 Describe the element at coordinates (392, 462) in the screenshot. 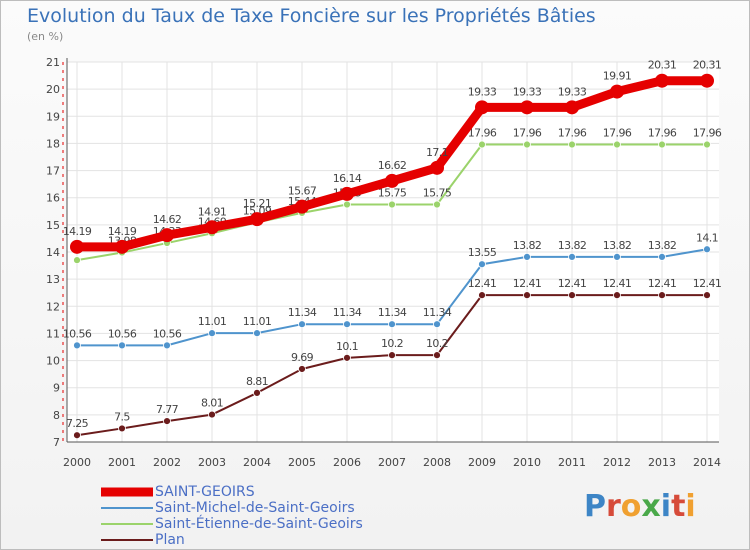

I see `x-tick-label: 2007` at that location.